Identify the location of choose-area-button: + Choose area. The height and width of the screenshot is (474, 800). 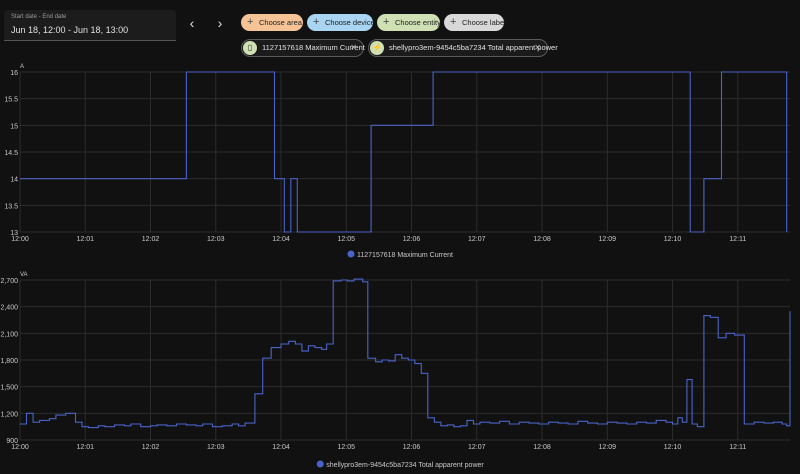
(272, 22).